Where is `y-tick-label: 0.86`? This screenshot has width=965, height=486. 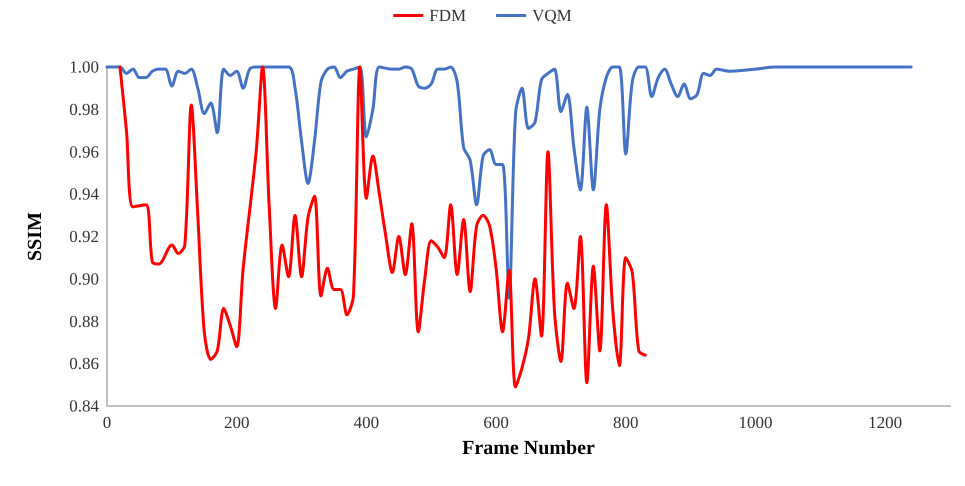
y-tick-label: 0.86 is located at coordinates (84, 364).